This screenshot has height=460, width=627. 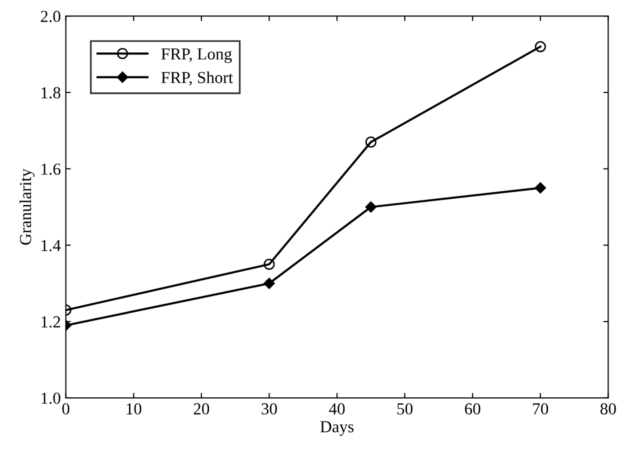 What do you see at coordinates (51, 92) in the screenshot?
I see `y-tick-label: 1.8` at bounding box center [51, 92].